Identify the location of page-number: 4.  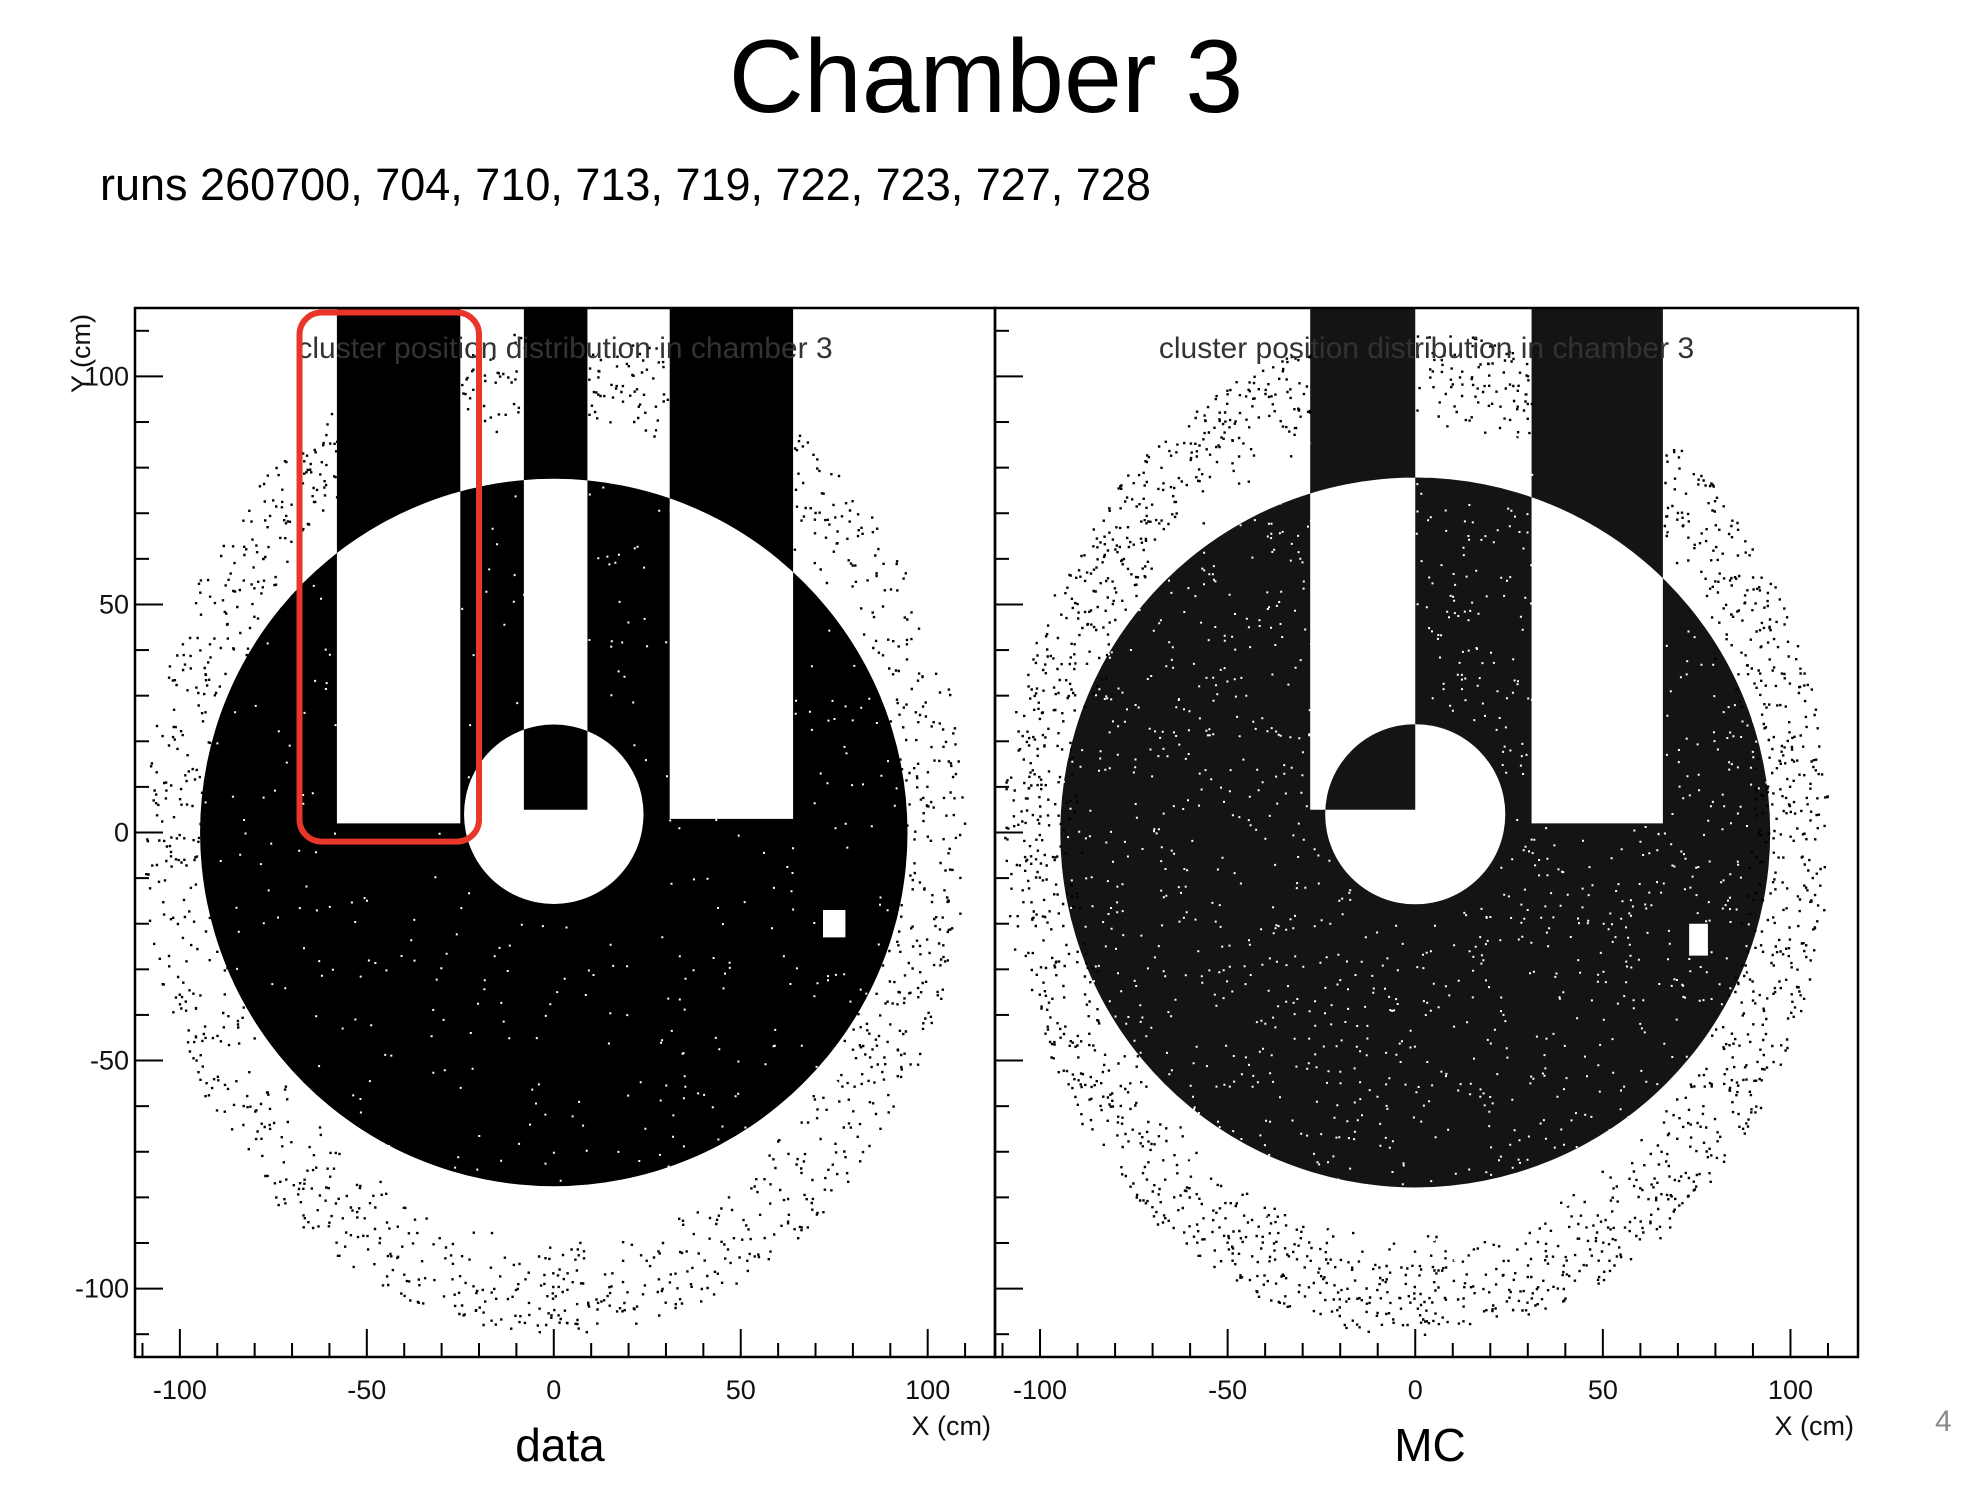
(1943, 1421).